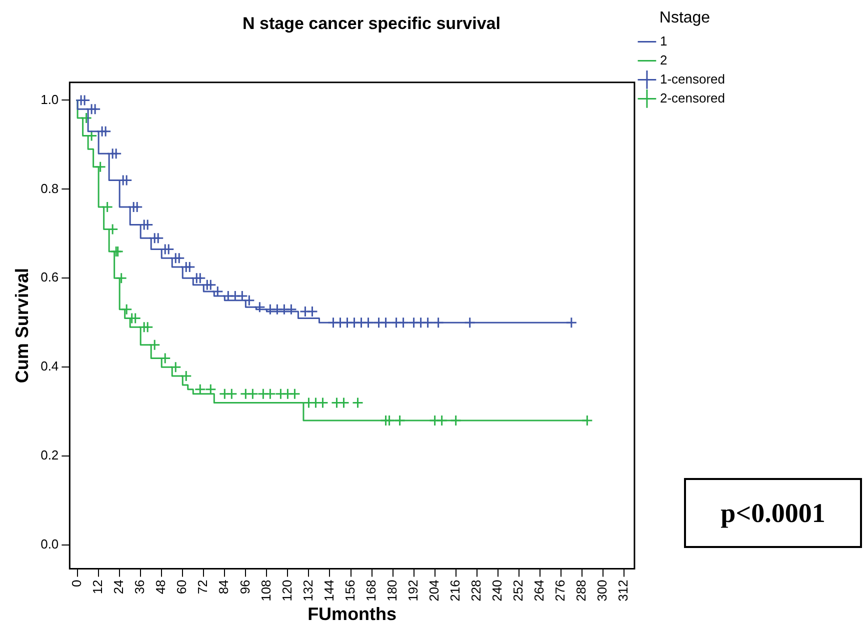  I want to click on x-tick-label: 216, so click(454, 591).